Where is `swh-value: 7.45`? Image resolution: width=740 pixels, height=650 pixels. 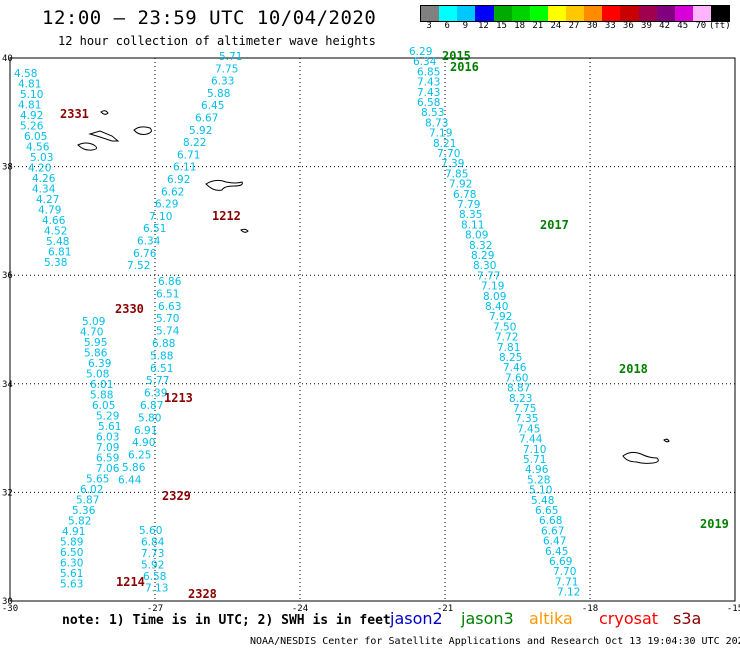 swh-value: 7.45 is located at coordinates (528, 429).